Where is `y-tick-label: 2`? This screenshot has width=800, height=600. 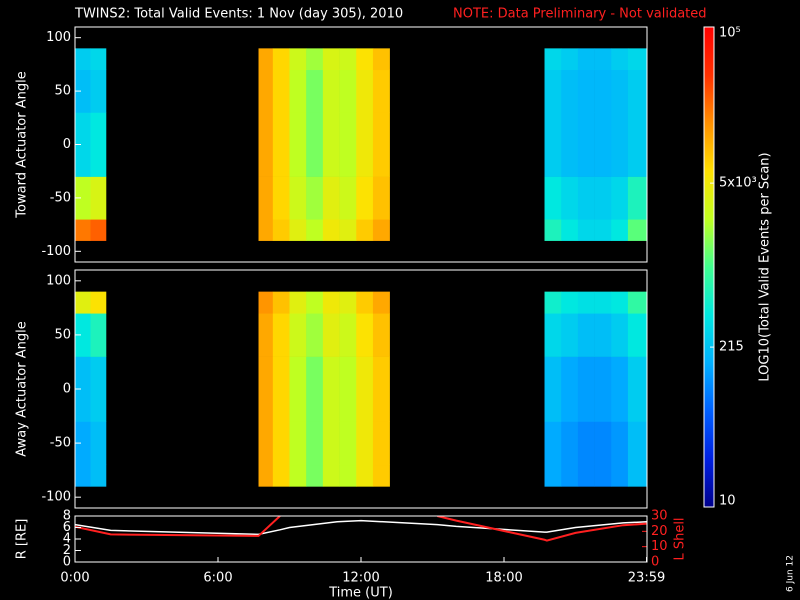 y-tick-label: 2 is located at coordinates (67, 550).